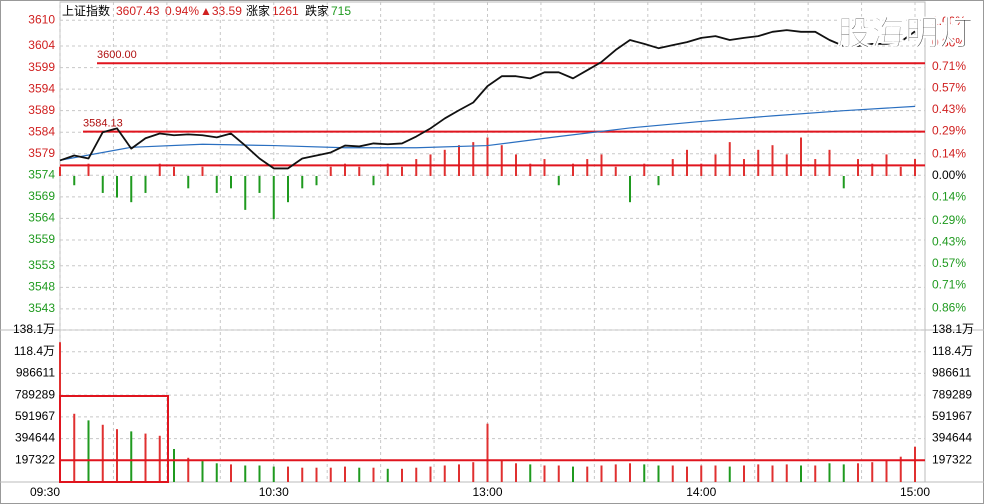 The width and height of the screenshot is (984, 504). I want to click on x-tick-label: 14:00, so click(701, 492).